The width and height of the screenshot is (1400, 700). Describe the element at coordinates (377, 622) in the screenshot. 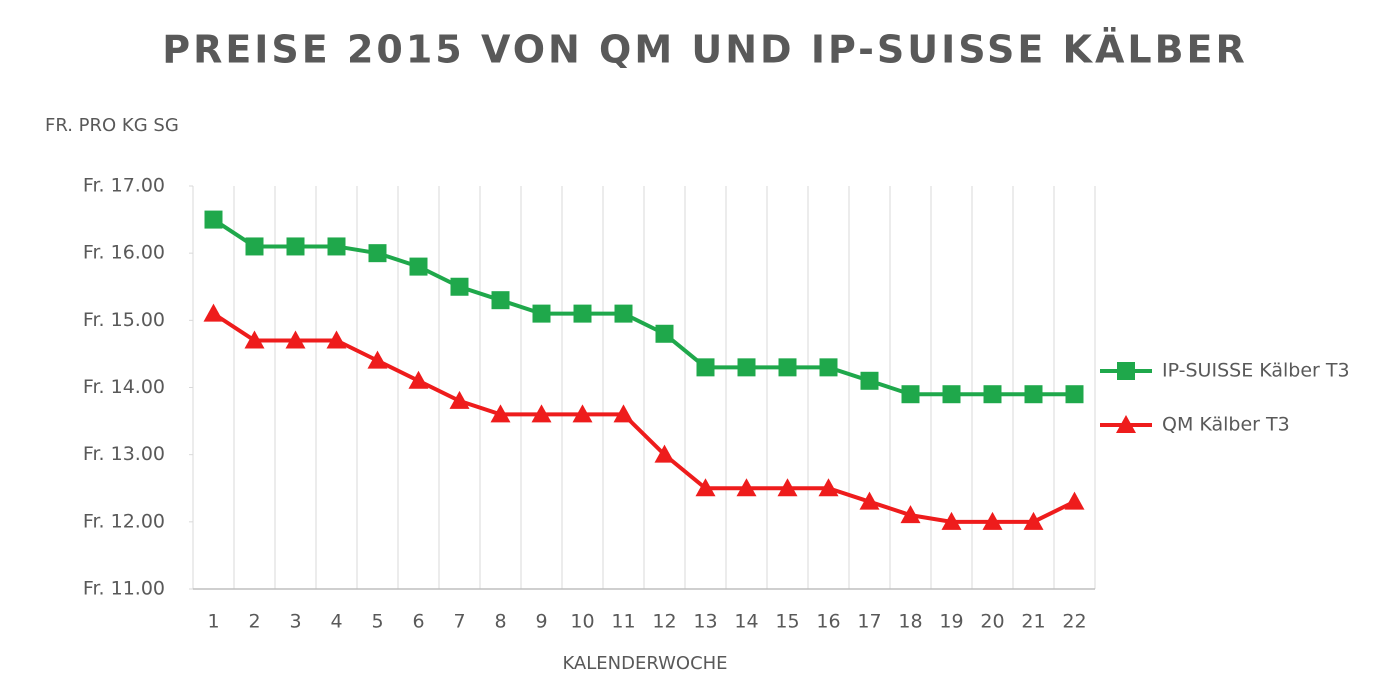

I see `x-tick-label: 5` at that location.